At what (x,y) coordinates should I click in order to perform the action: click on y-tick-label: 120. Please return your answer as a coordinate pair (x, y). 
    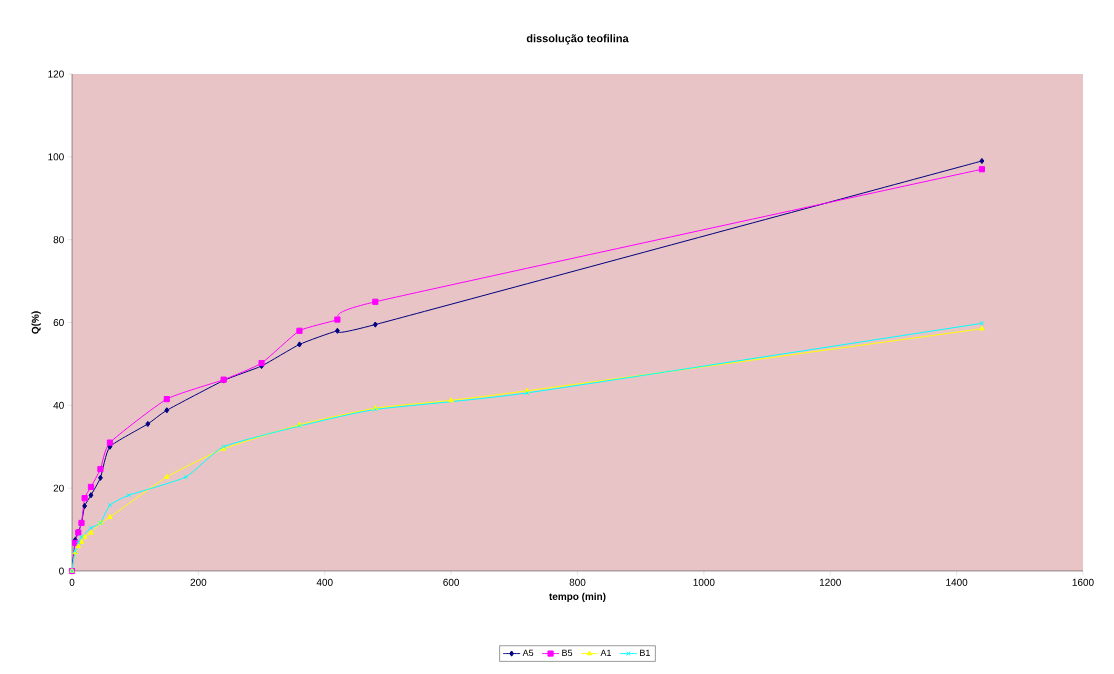
    Looking at the image, I should click on (56, 74).